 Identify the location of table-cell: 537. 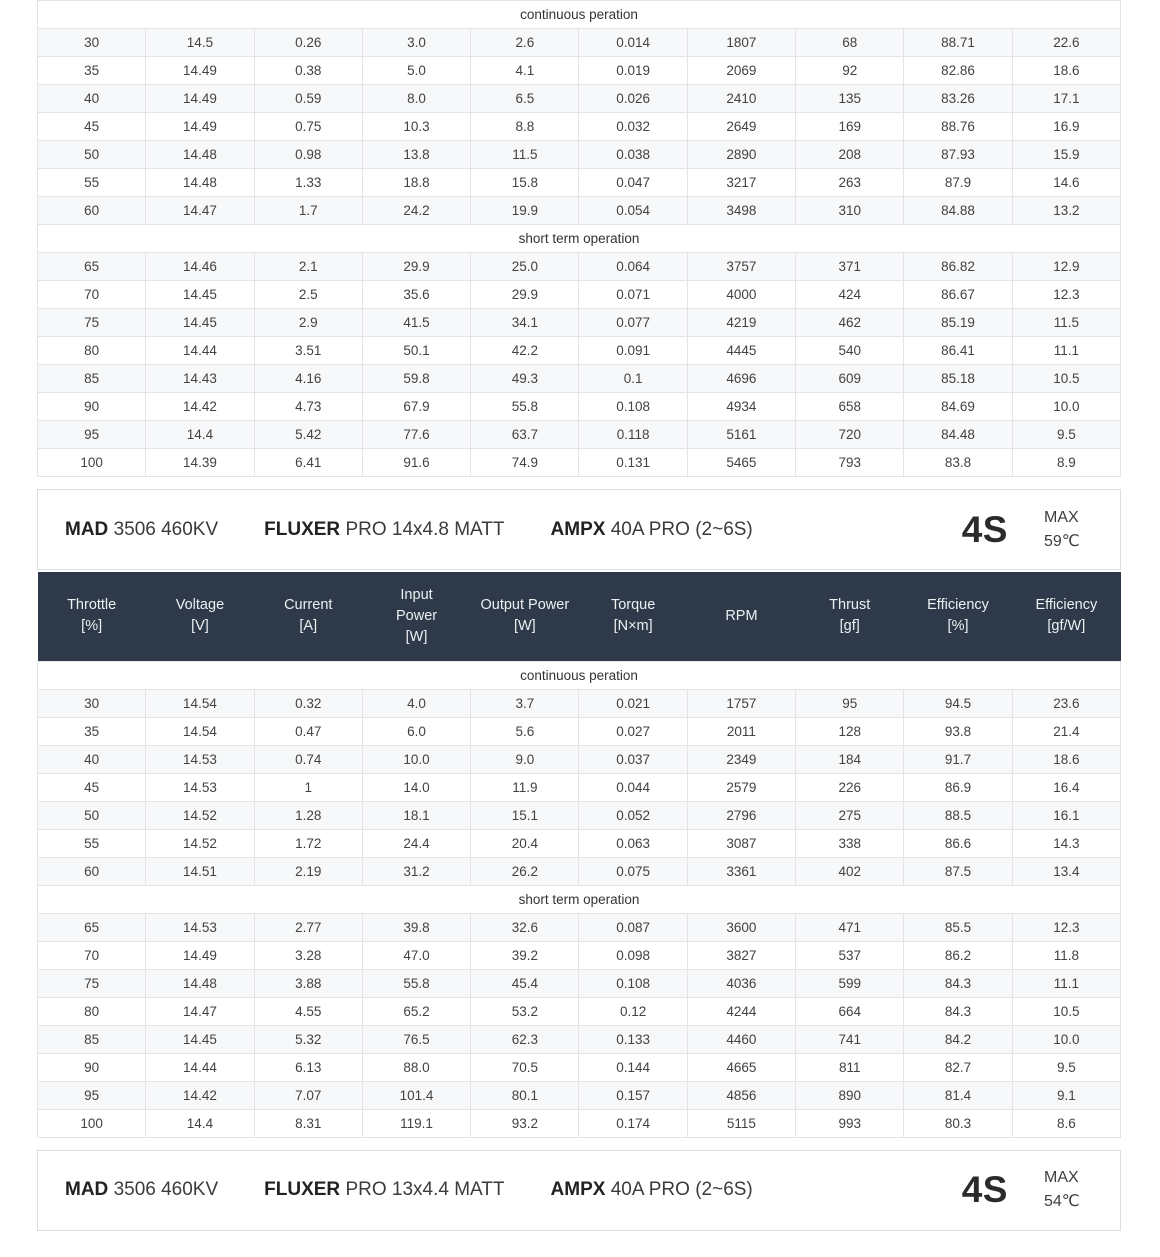
(850, 955).